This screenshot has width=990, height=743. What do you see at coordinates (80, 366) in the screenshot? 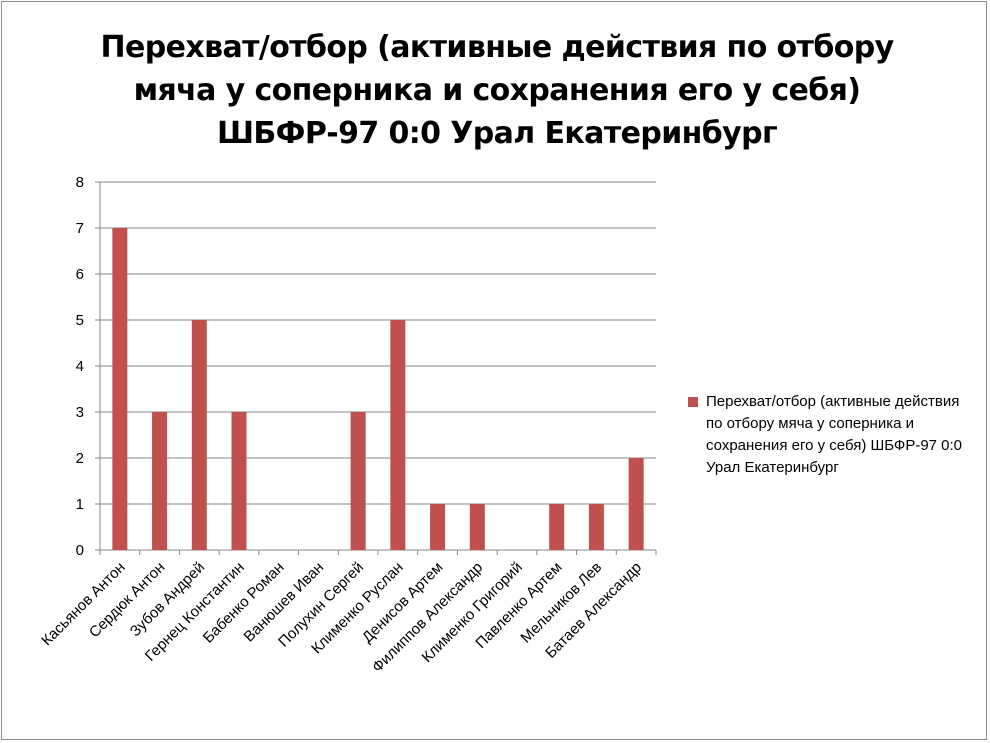
I see `y-tick-label: 4` at bounding box center [80, 366].